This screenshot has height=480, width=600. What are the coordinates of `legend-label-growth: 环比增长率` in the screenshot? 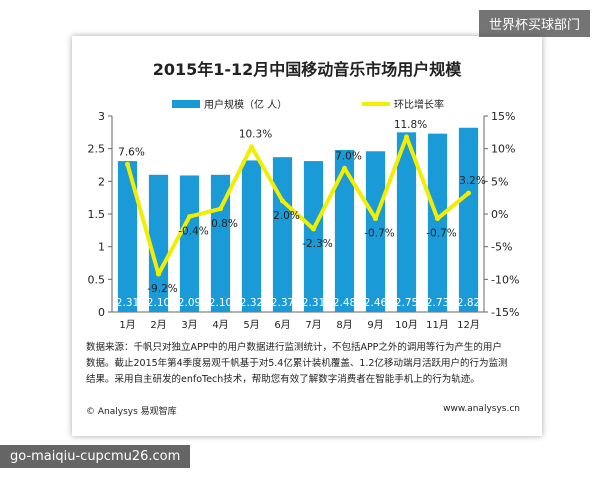 It's located at (419, 105).